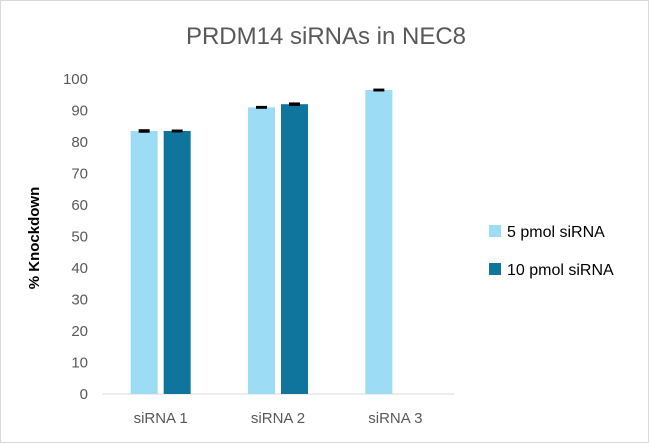  Describe the element at coordinates (161, 418) in the screenshot. I see `x-tick-label: siRNA 1` at that location.